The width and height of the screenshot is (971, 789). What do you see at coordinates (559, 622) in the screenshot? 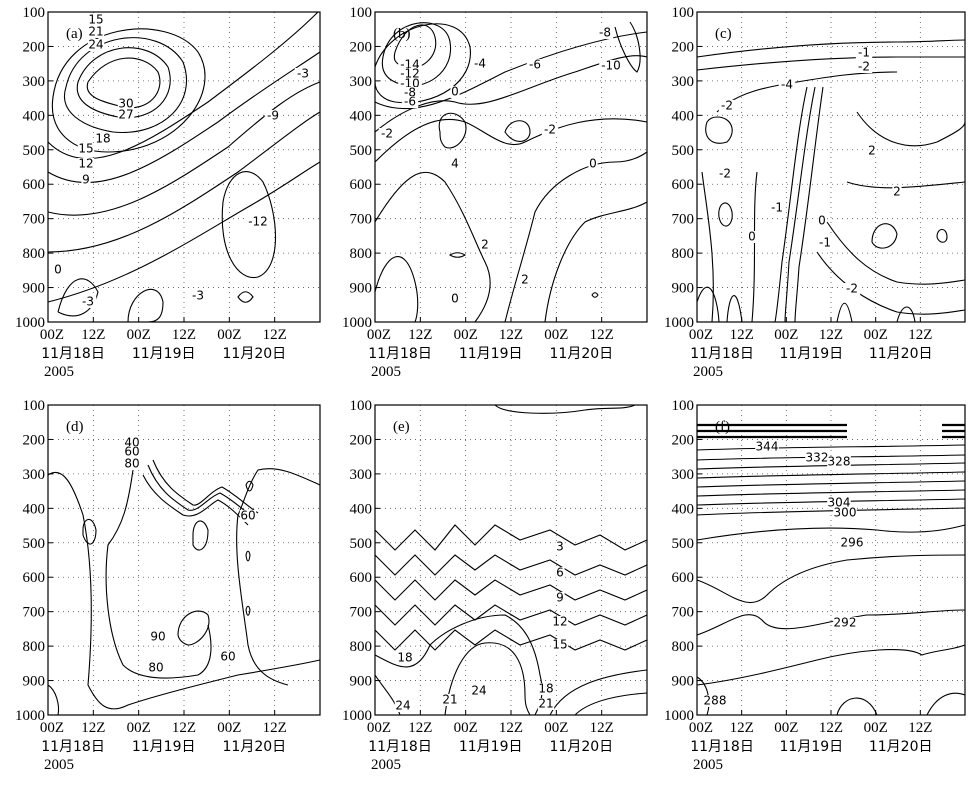
I see `contour-label-text: 12` at bounding box center [559, 622].